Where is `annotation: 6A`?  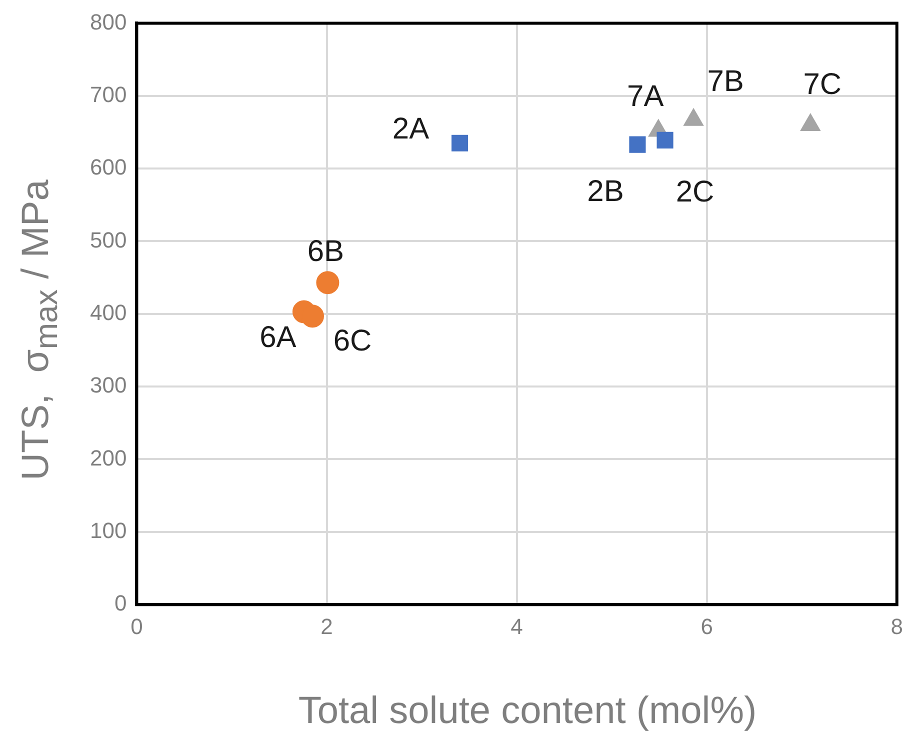 annotation: 6A is located at coordinates (278, 337).